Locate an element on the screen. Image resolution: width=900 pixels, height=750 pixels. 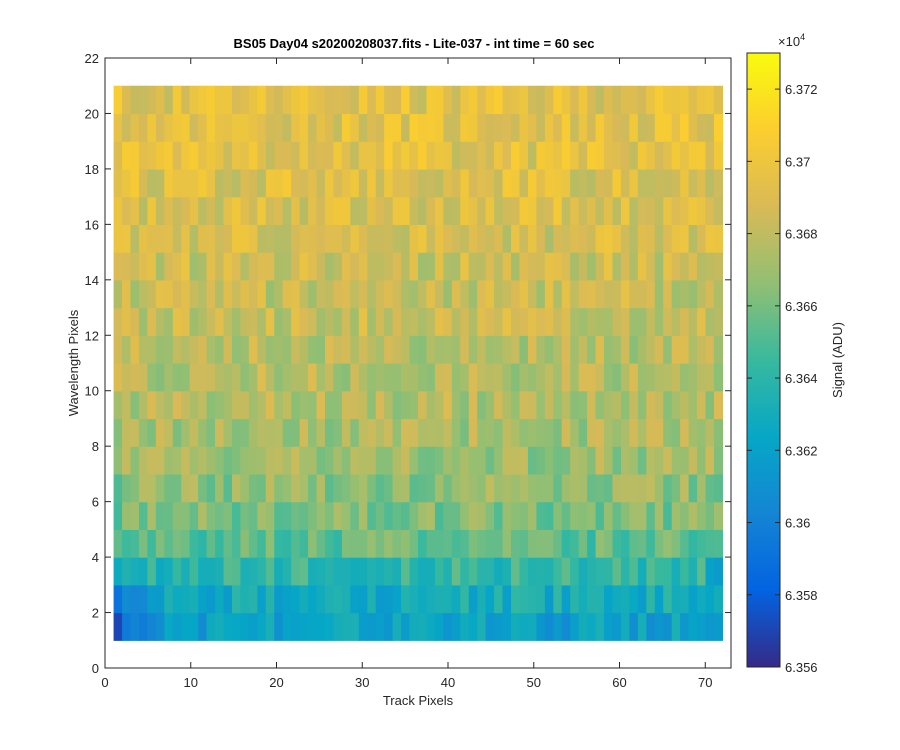
y-tick-label: 10 is located at coordinates (92, 391).